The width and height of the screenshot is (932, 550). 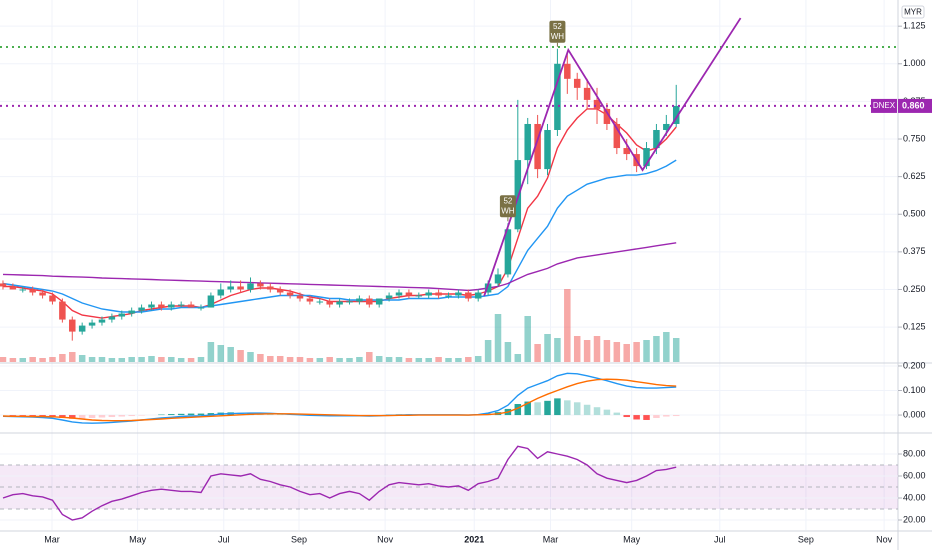 What do you see at coordinates (339, 483) in the screenshot?
I see `rsi-line` at bounding box center [339, 483].